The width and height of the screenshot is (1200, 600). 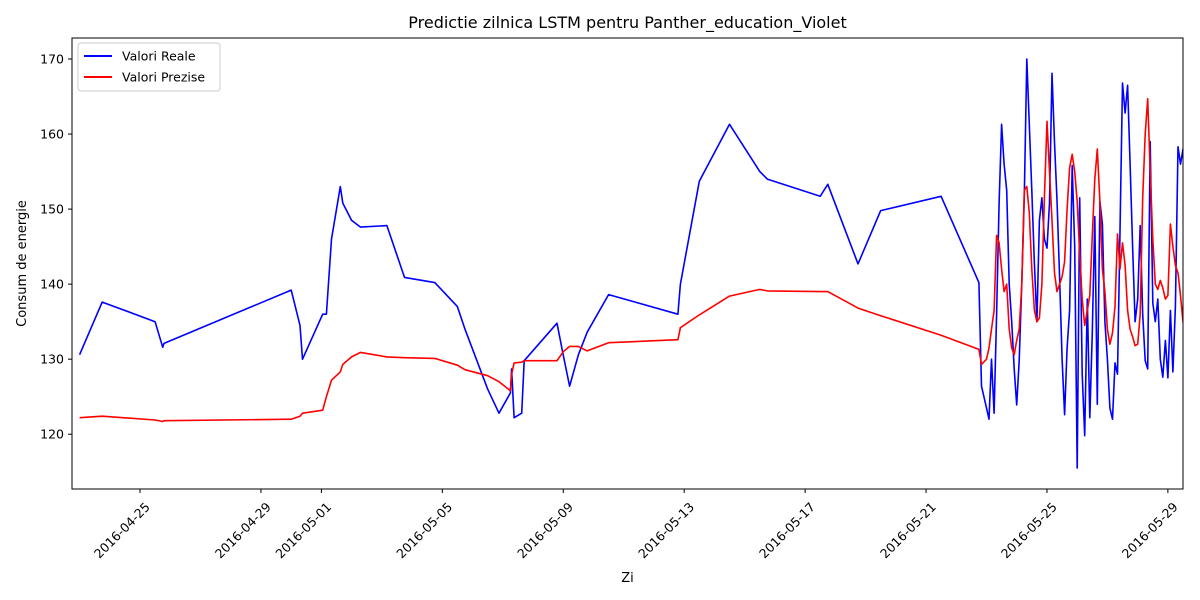 What do you see at coordinates (627, 578) in the screenshot?
I see `x-axis-label: Zi` at bounding box center [627, 578].